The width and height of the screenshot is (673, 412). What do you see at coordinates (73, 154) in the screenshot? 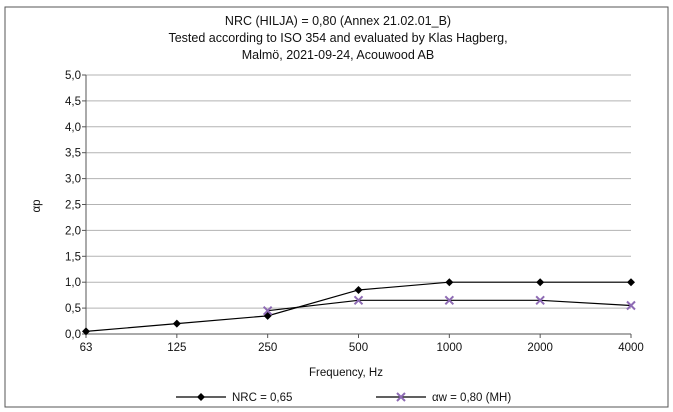
I see `y-tick-label-7: 3,5` at bounding box center [73, 154].